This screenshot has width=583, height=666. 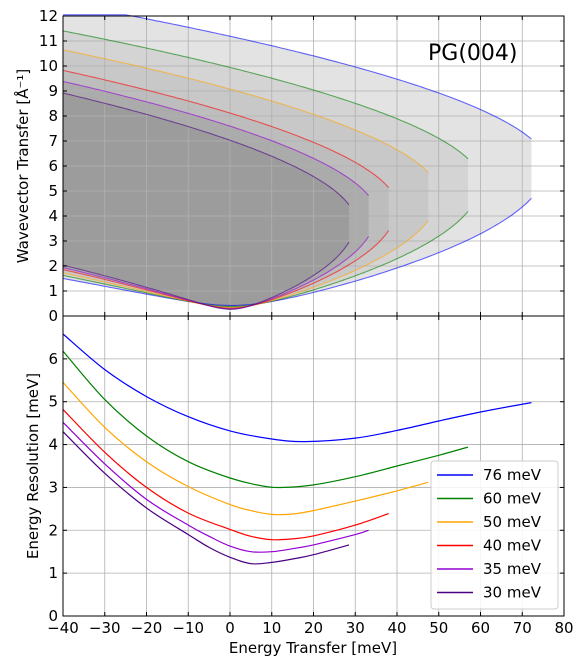 What do you see at coordinates (522, 628) in the screenshot?
I see `x-tick-label: 70` at bounding box center [522, 628].